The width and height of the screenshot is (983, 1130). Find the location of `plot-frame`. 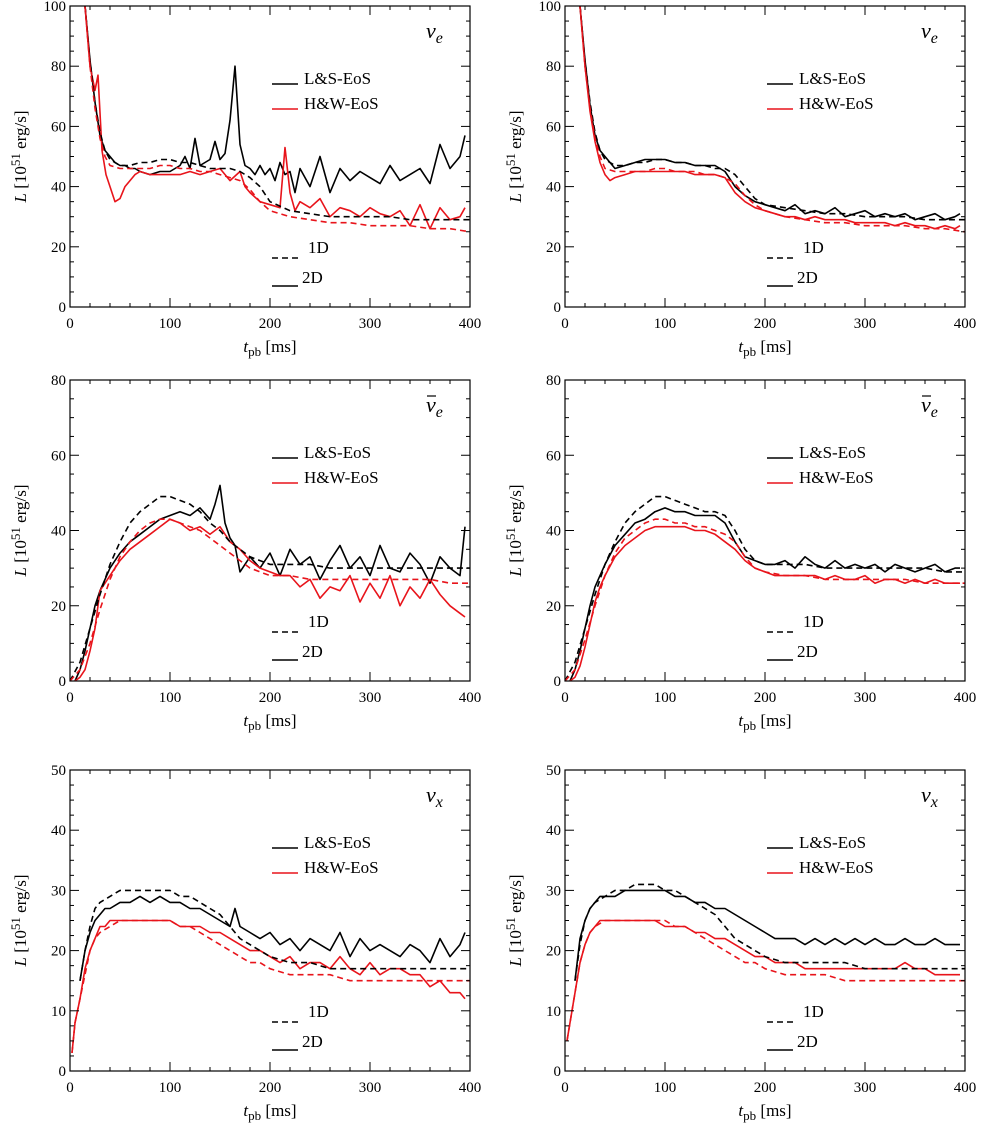

plot-frame is located at coordinates (270, 530).